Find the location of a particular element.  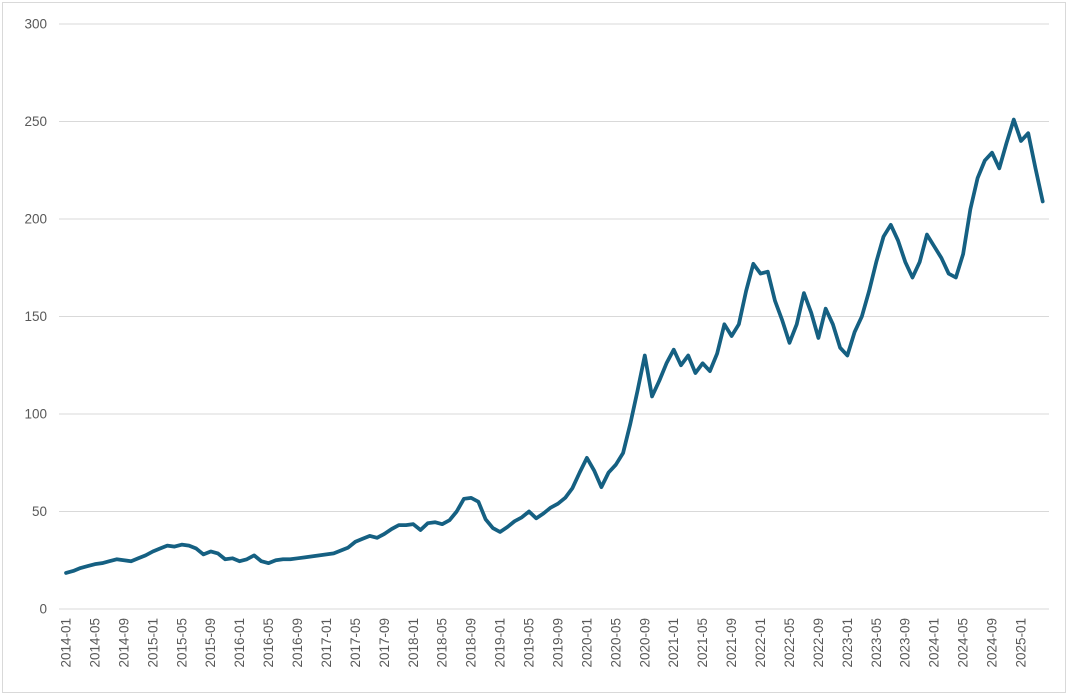

x-tick-label: 2018-09 is located at coordinates (471, 643).